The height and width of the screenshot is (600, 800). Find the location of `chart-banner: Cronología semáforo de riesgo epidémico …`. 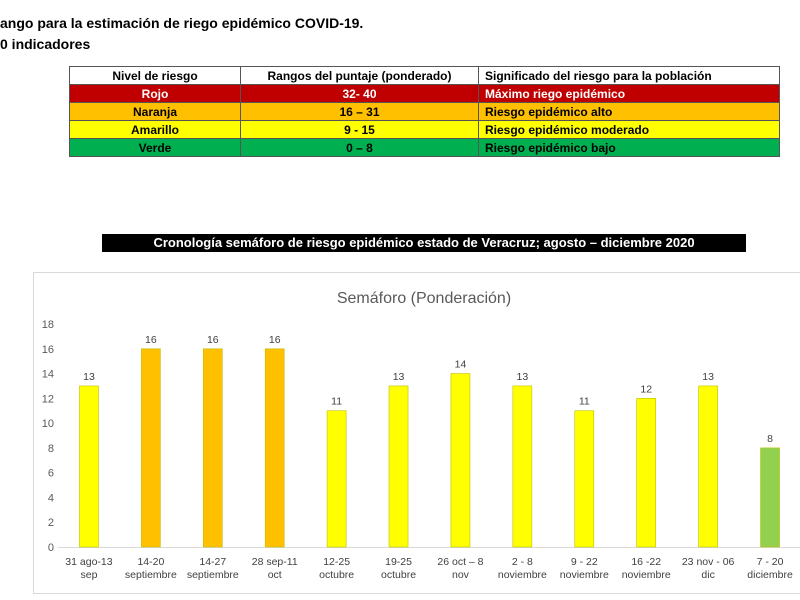

chart-banner: Cronología semáforo de riesgo epidémico … is located at coordinates (424, 243).